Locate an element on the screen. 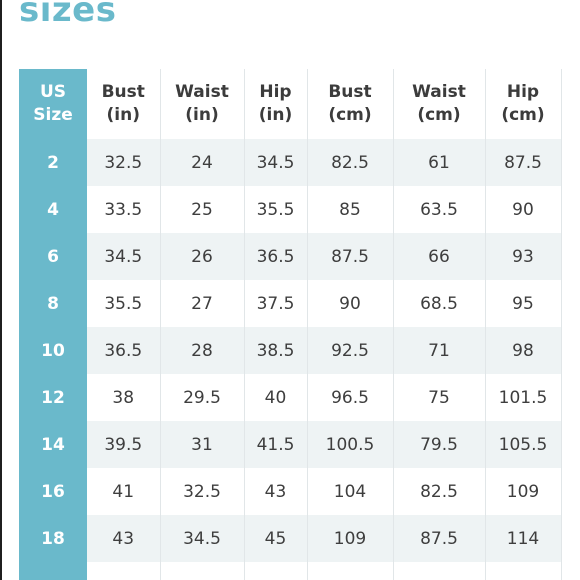  cell-waist-cm: 75 is located at coordinates (439, 397).